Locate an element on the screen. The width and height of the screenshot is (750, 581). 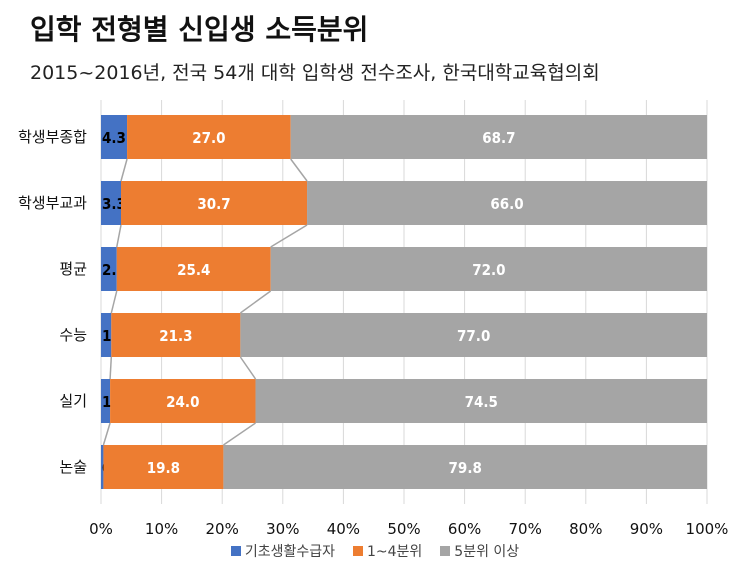
data-label: 4.3 is located at coordinates (114, 138).